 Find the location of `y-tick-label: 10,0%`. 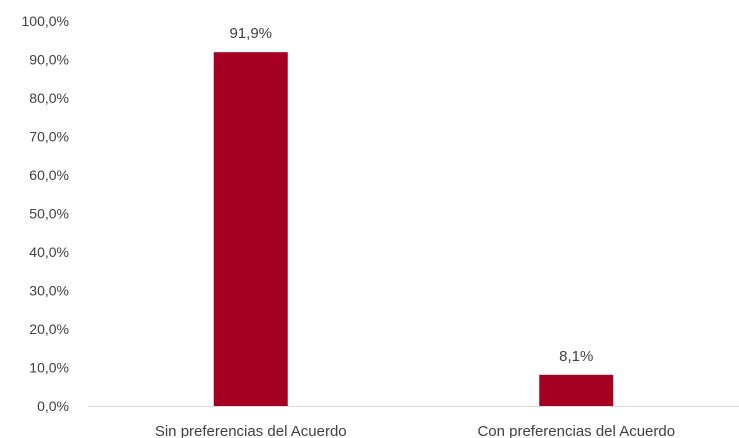

y-tick-label: 10,0% is located at coordinates (49, 368).